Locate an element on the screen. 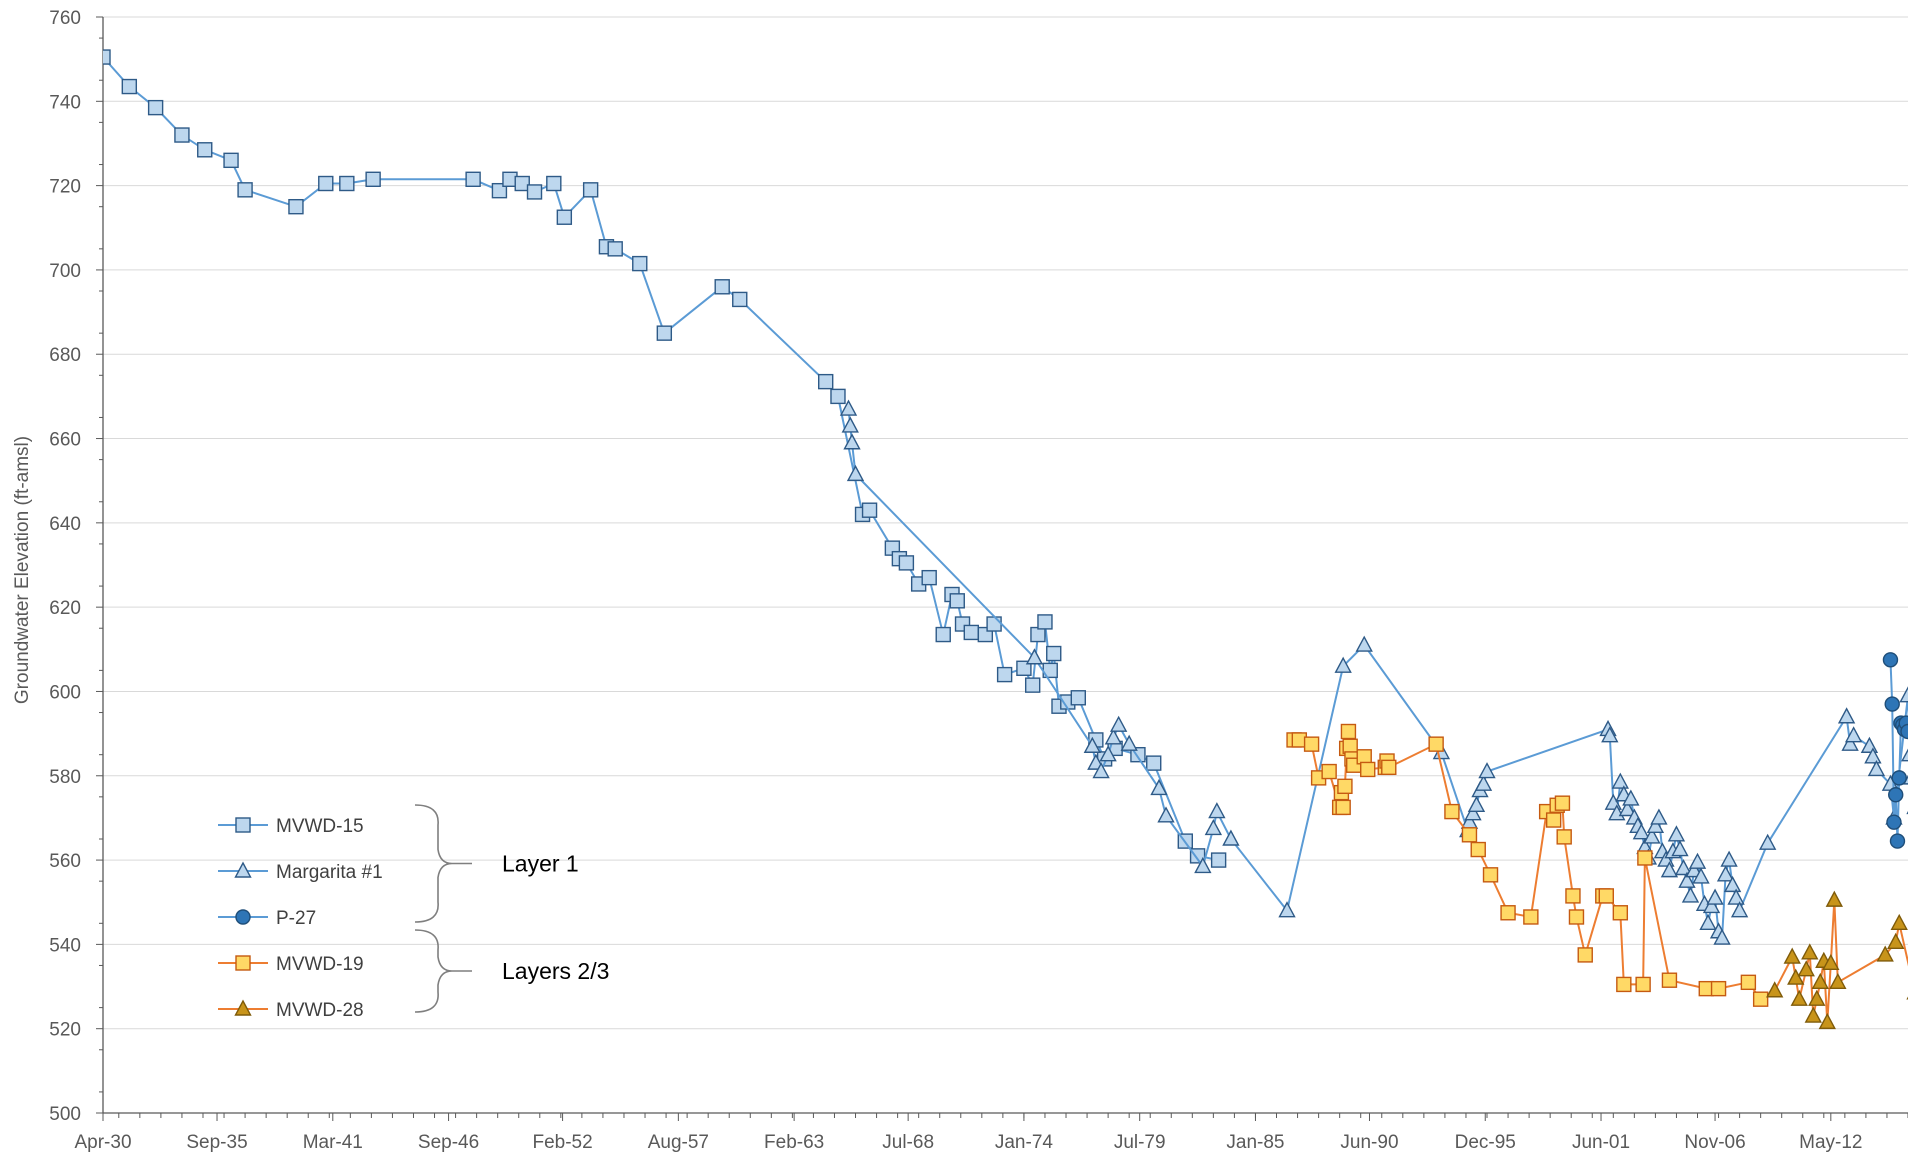 This screenshot has height=1167, width=1908. y-tick-label: 640 is located at coordinates (65, 524).